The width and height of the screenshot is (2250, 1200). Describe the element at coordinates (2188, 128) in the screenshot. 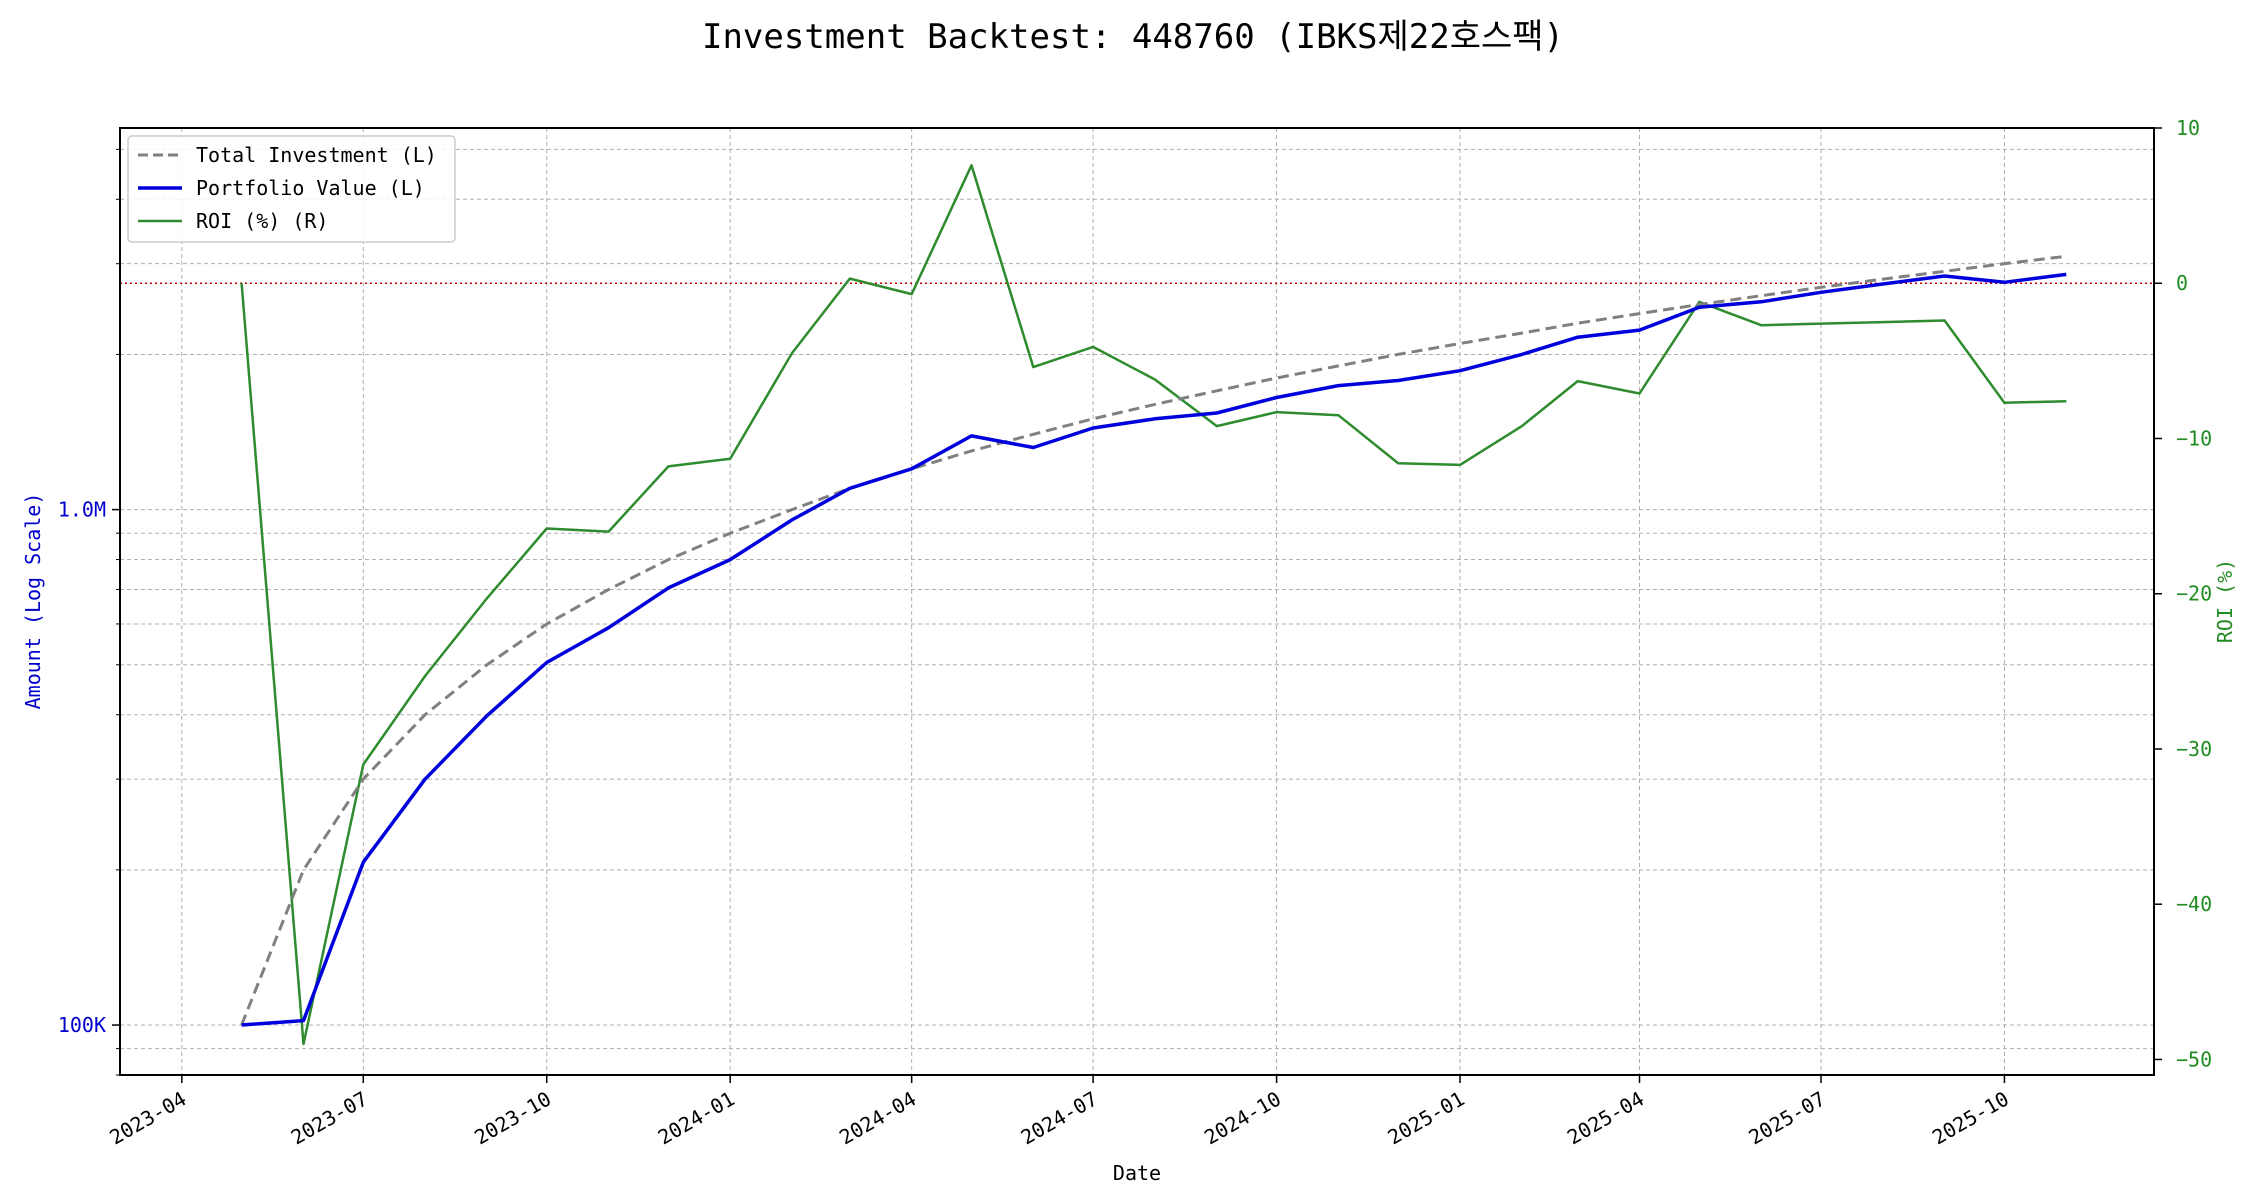

I see `right-tick-label: 10` at that location.